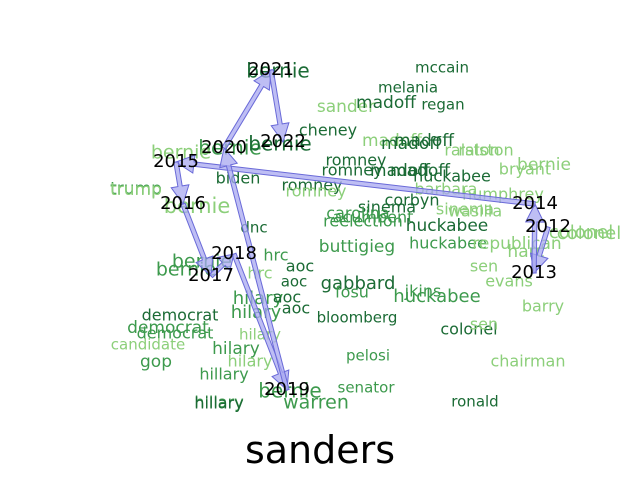 The image size is (640, 480). I want to click on word-label: carolina, so click(357, 213).